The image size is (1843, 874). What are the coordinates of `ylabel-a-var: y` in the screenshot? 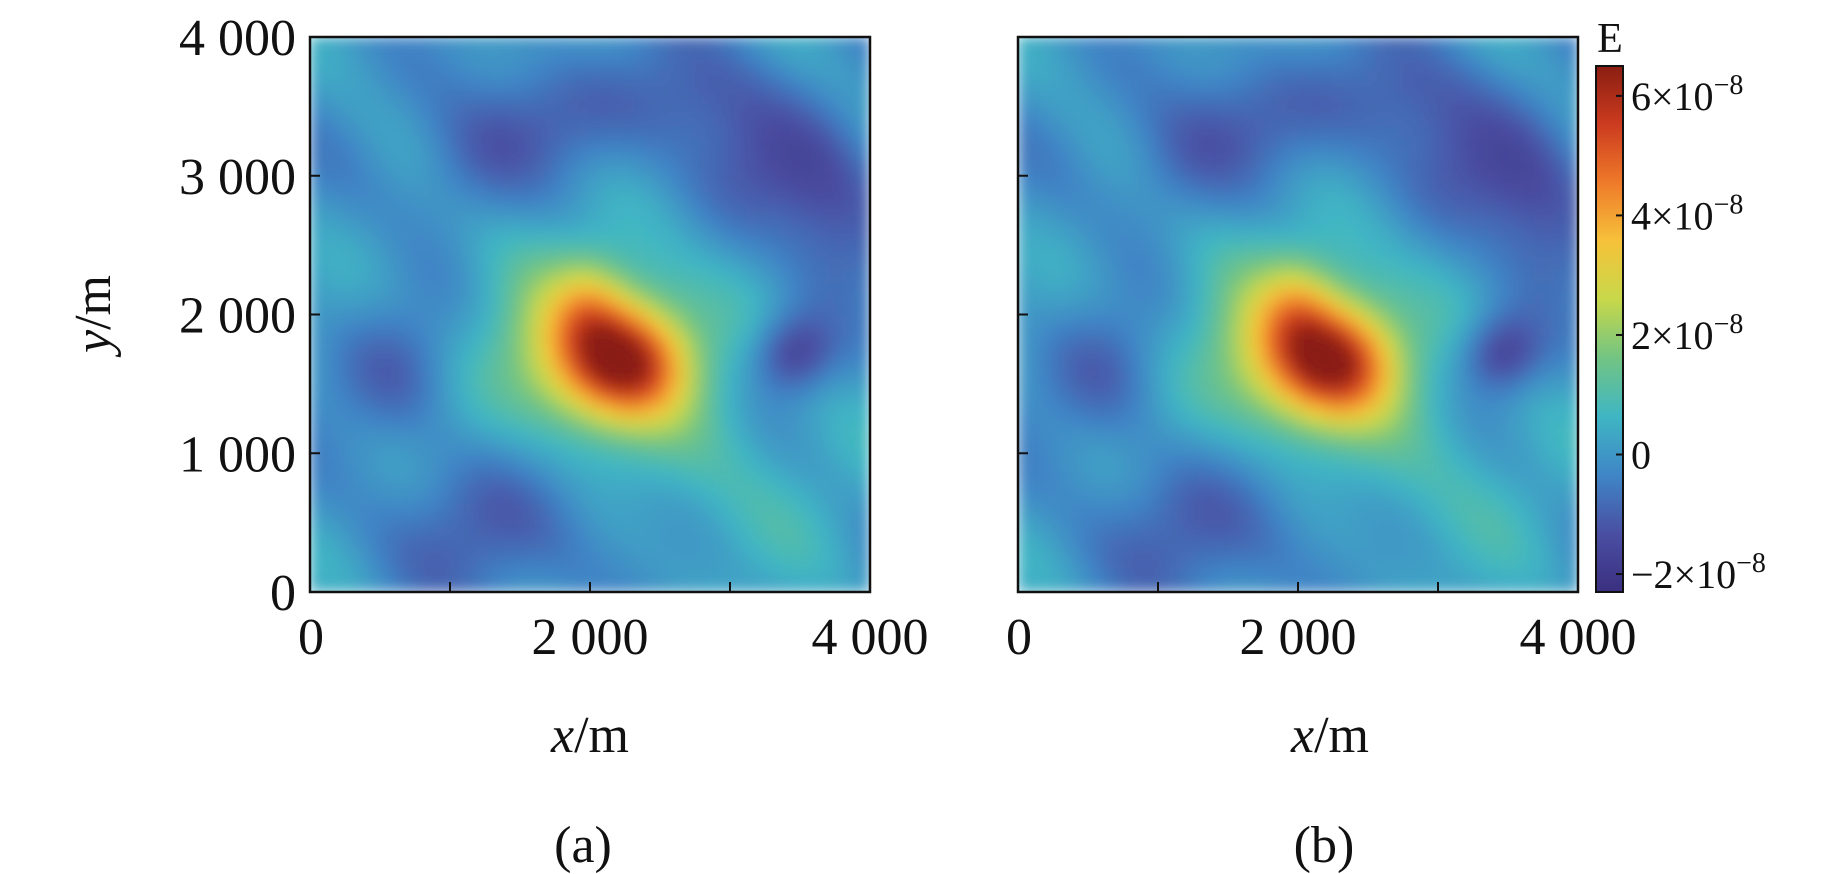 It's located at (93, 343).